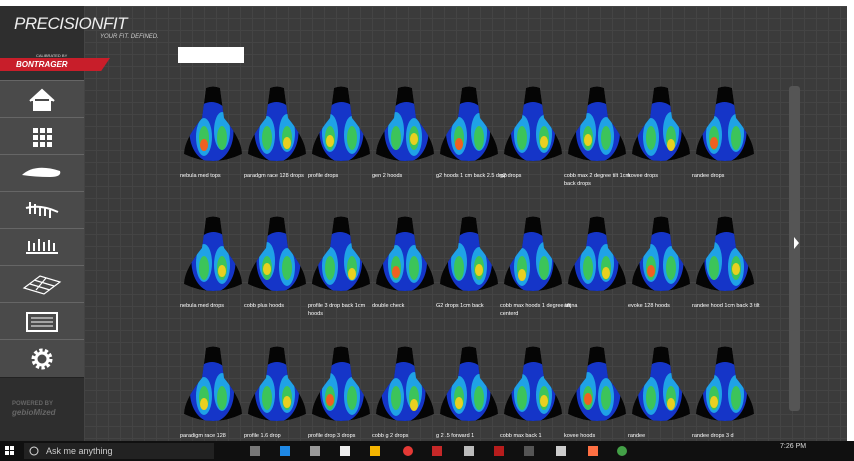 This screenshot has width=854, height=461. Describe the element at coordinates (332, 436) in the screenshot. I see `saddle-label: profile drop 3 drops` at that location.